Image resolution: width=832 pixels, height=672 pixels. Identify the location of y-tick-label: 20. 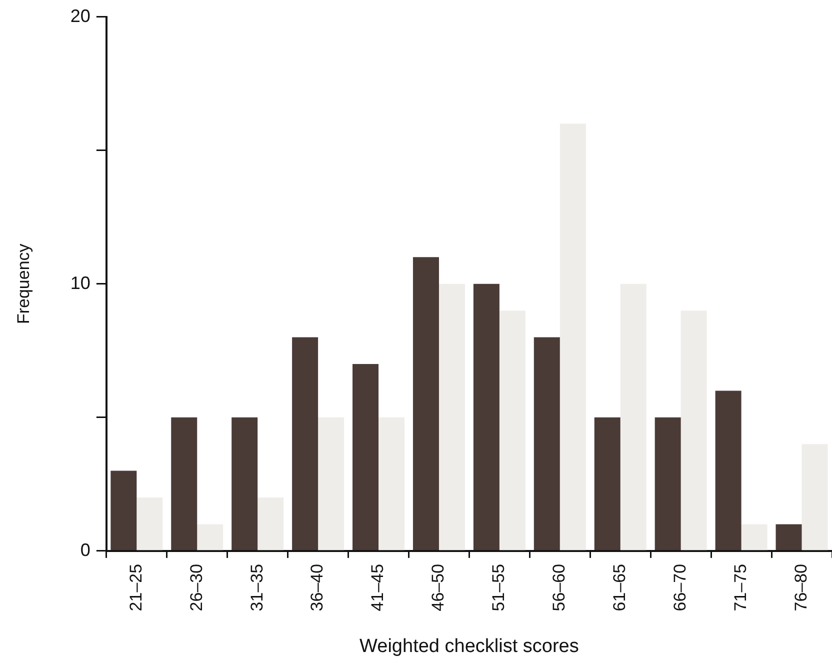
(80, 16).